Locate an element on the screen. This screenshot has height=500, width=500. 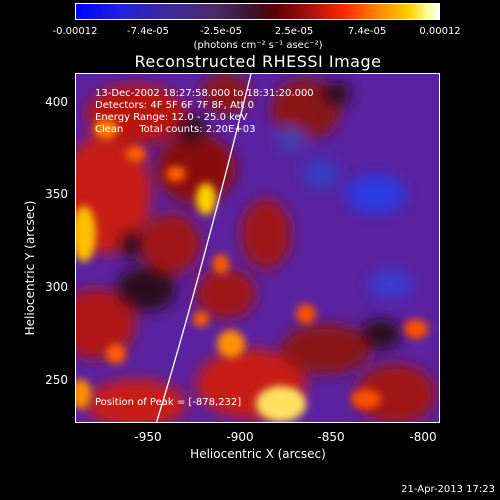
colorbar-tick: -2.5e-05 is located at coordinates (221, 31).